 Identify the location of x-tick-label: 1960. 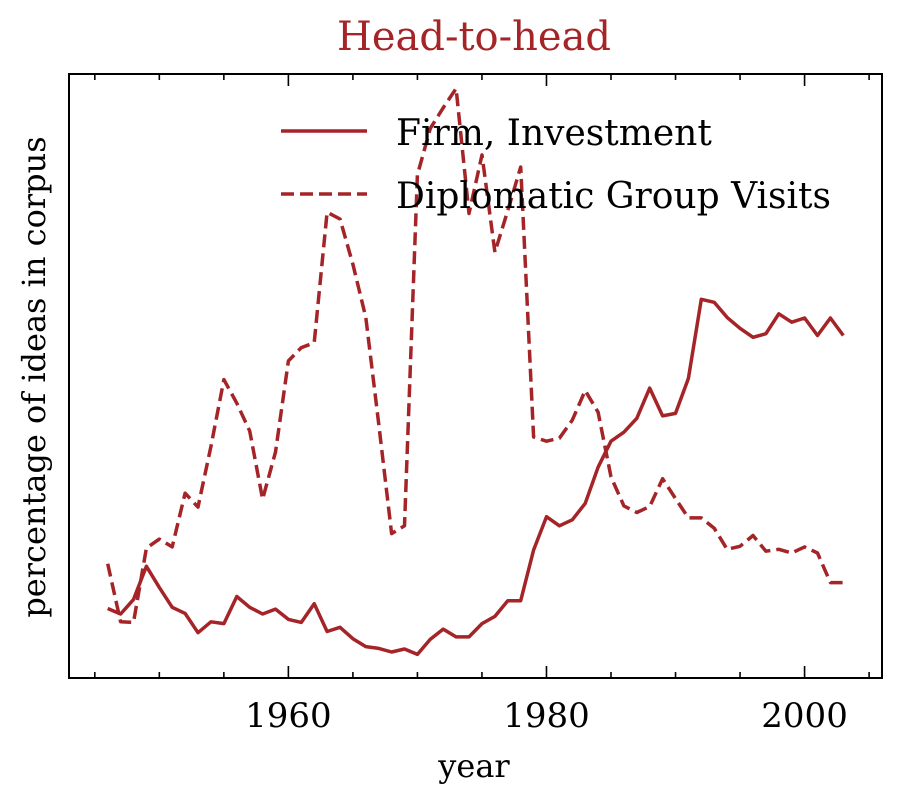
(288, 716).